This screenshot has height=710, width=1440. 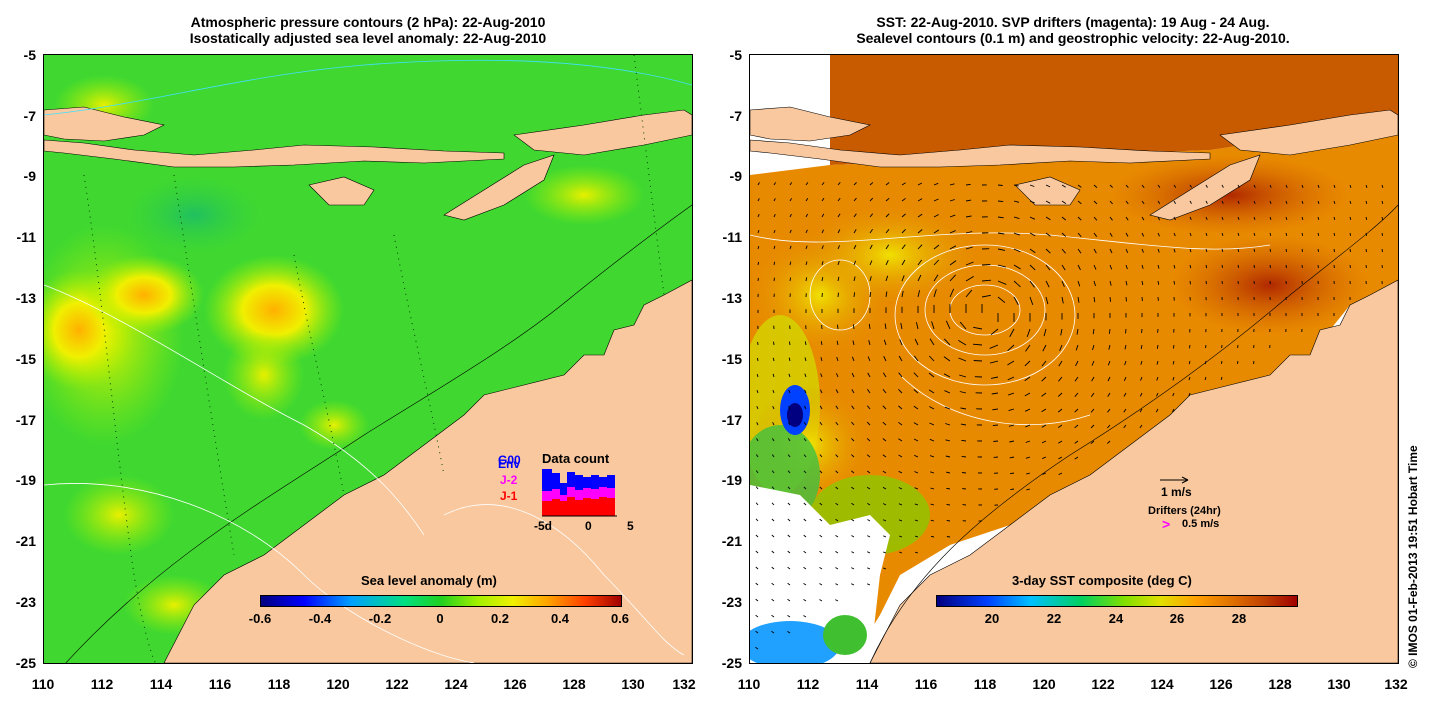 I want to click on imos-credit: © IMOS 01-Feb-2013 19:51 Hobart Time, so click(x=1413, y=556).